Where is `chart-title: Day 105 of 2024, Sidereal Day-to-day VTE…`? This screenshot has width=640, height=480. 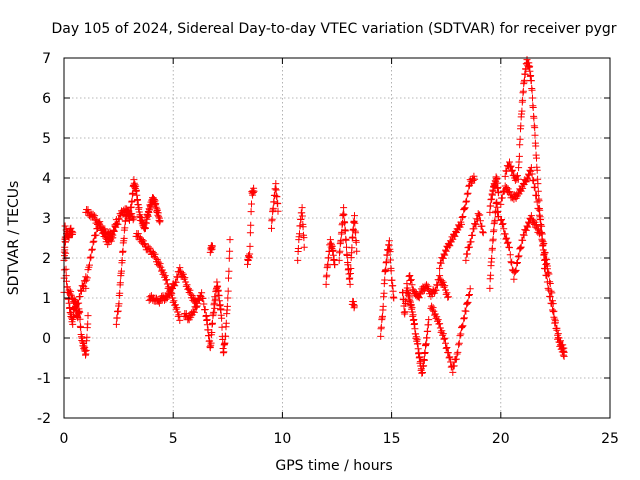 chart-title: Day 105 of 2024, Sidereal Day-to-day VTE… is located at coordinates (333, 29).